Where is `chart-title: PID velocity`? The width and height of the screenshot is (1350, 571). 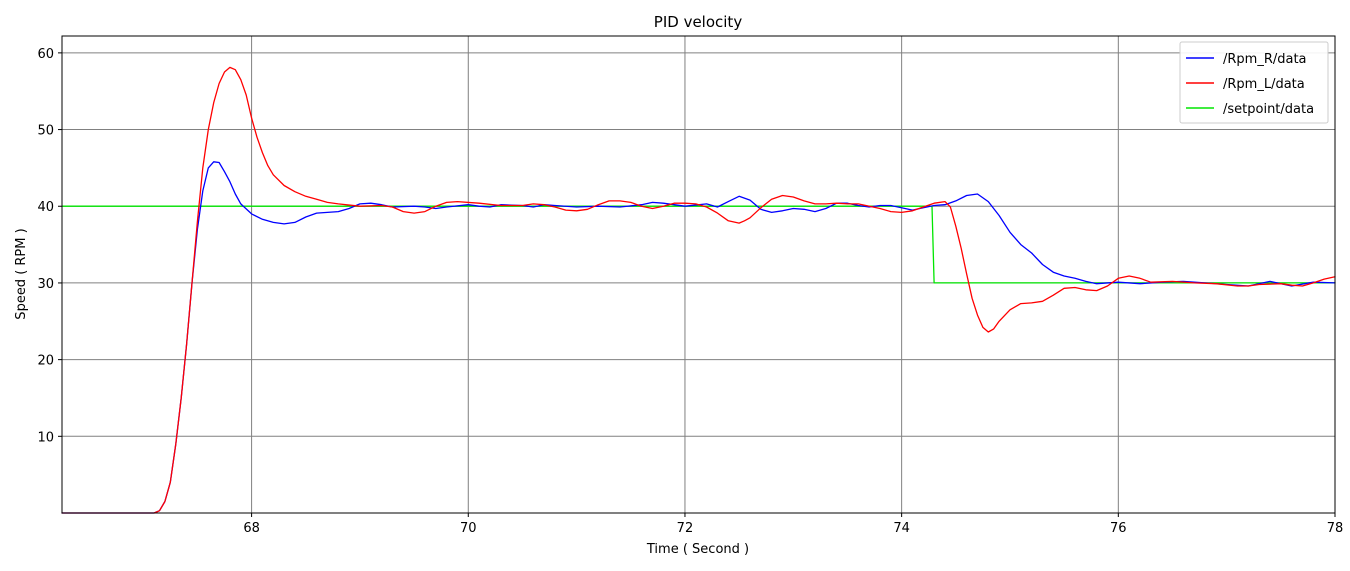
chart-title: PID velocity is located at coordinates (698, 22).